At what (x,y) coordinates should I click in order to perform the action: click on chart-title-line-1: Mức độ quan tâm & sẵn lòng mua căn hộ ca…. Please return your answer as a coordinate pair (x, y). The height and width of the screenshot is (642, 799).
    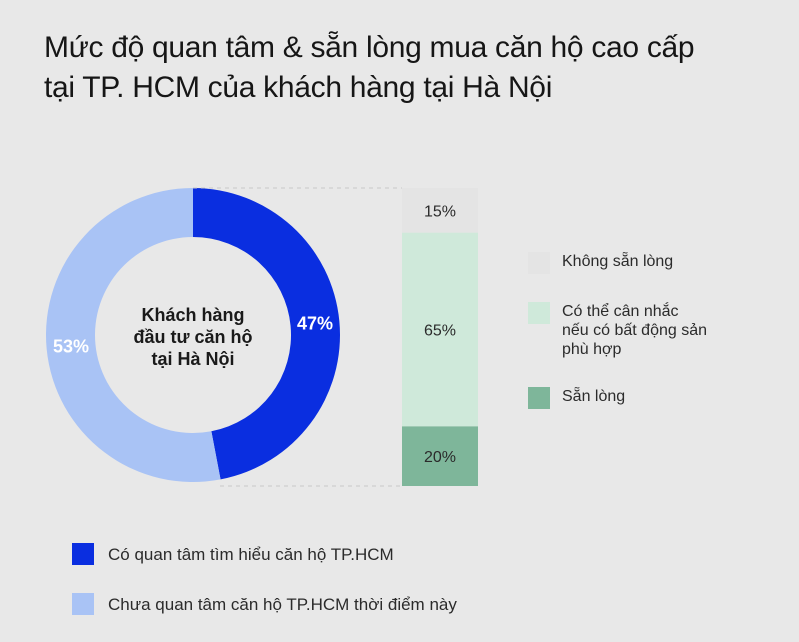
    Looking at the image, I should click on (369, 47).